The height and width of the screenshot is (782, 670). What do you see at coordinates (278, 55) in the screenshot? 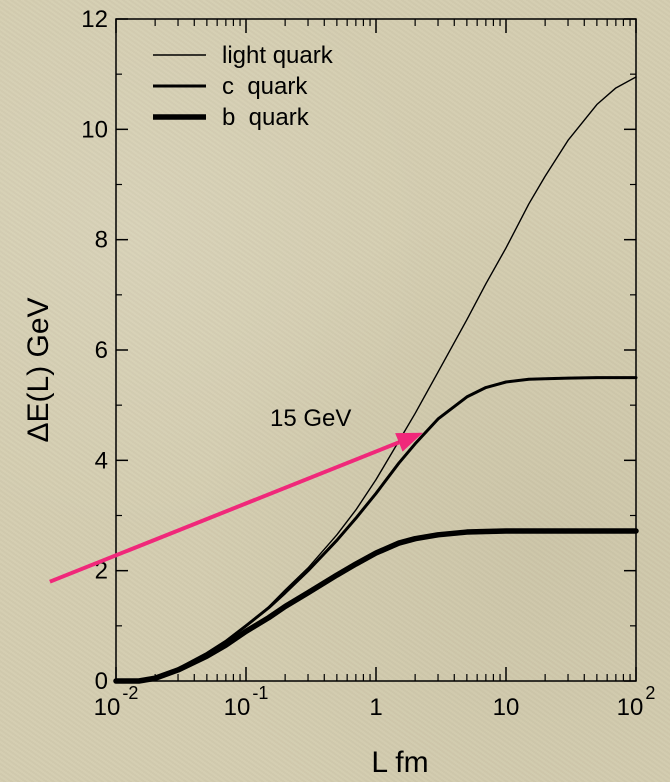
I see `legend-label: light quark` at bounding box center [278, 55].